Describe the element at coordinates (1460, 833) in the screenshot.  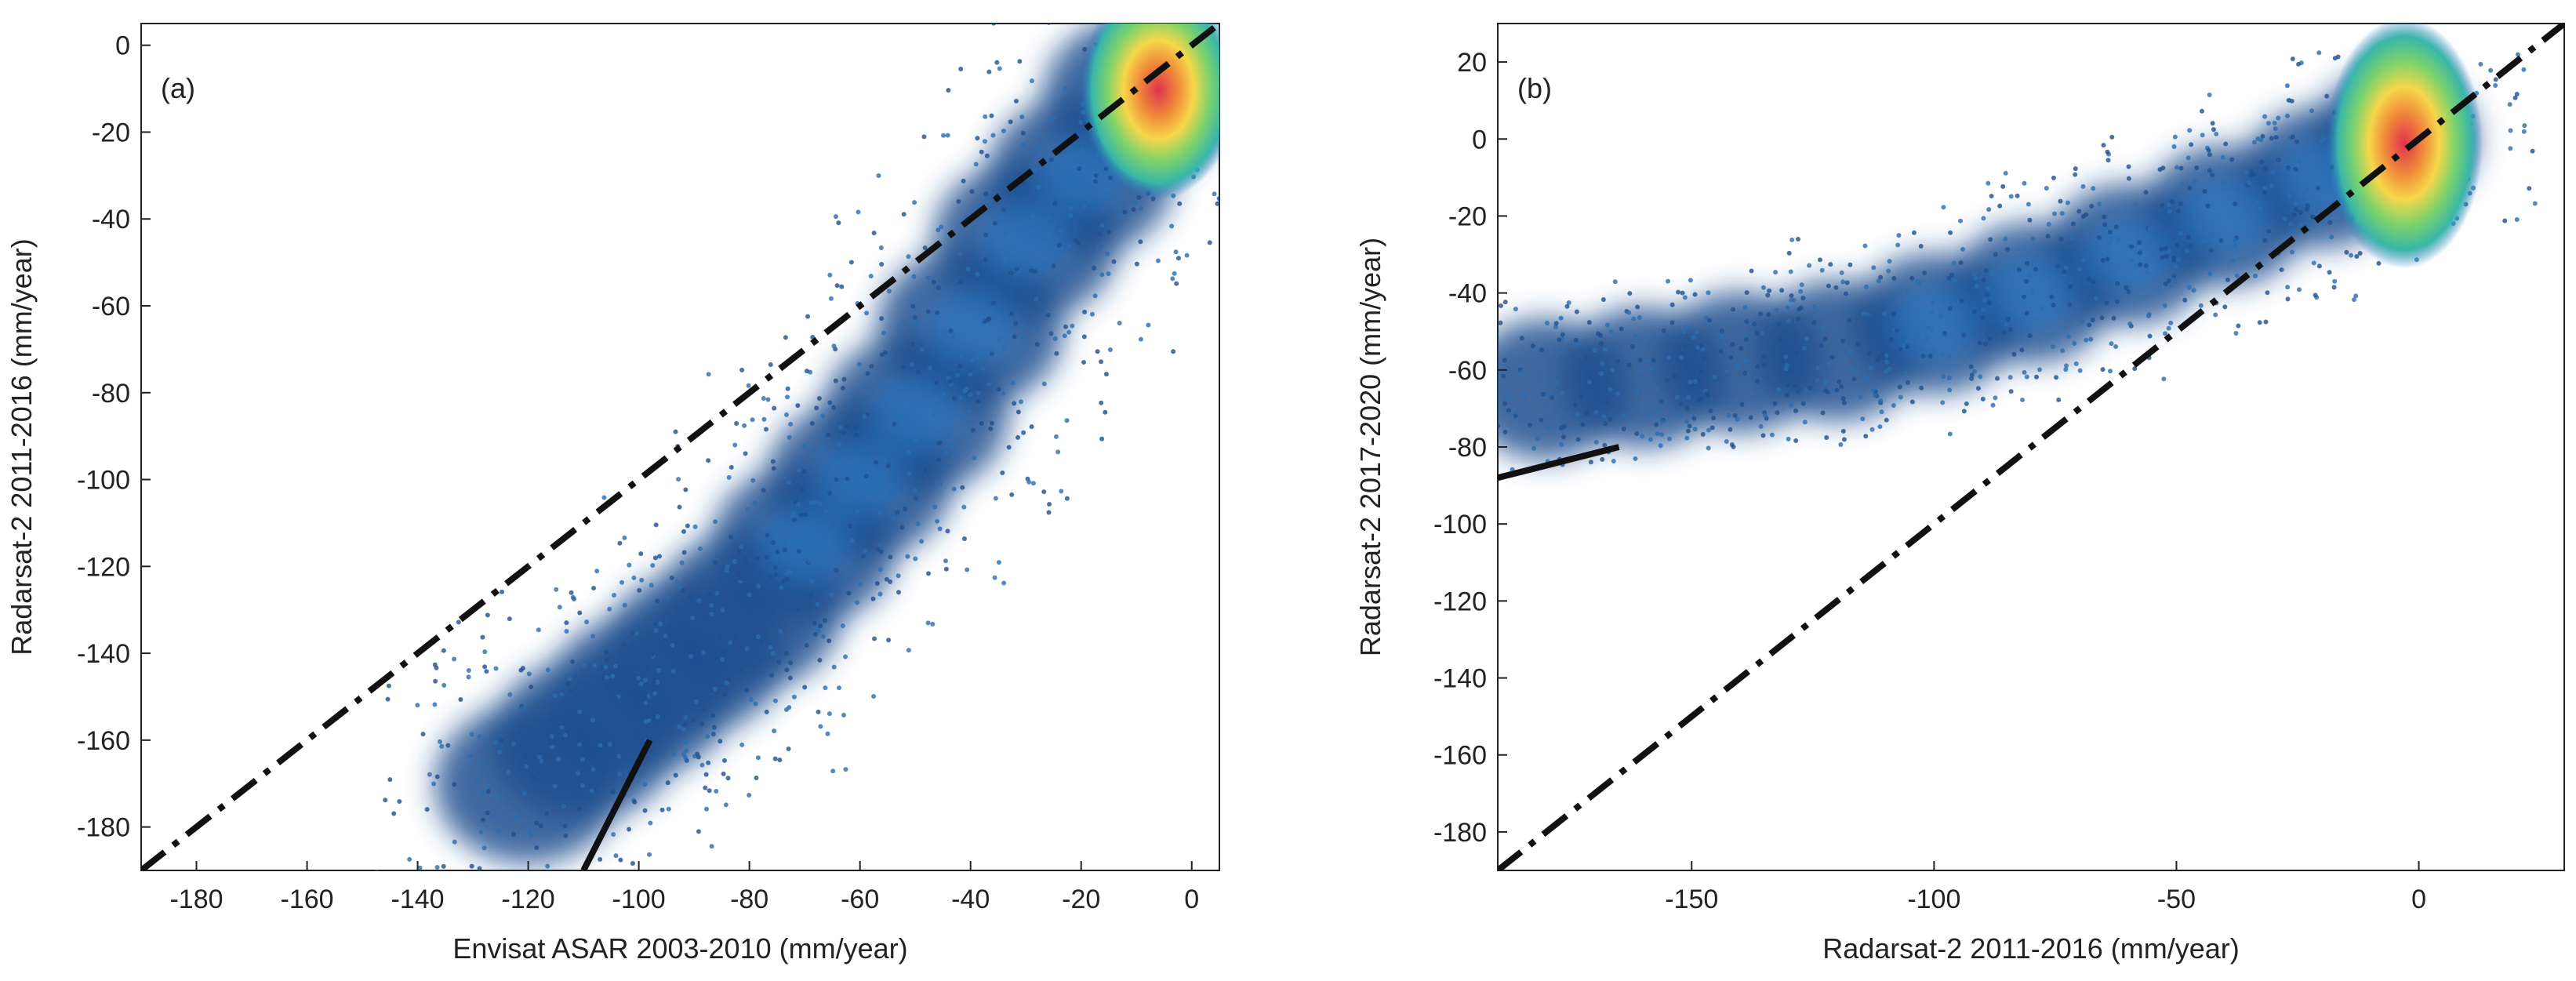
I see `y-tick-label-p1-0: -180` at that location.